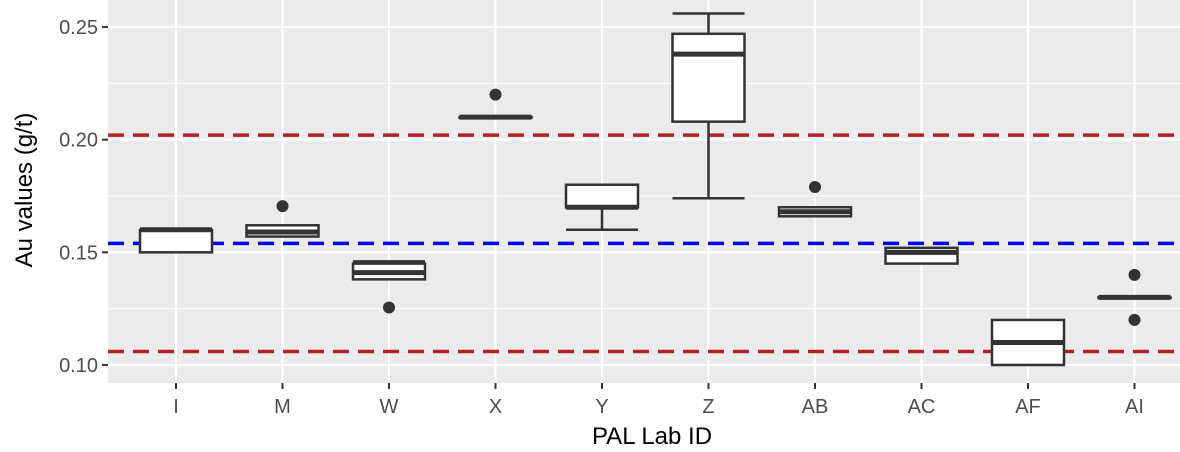  Describe the element at coordinates (815, 407) in the screenshot. I see `x-tick-label: AB` at that location.